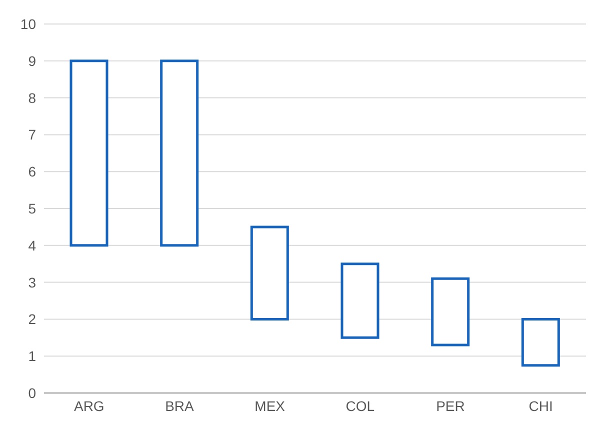 The image size is (590, 423). What do you see at coordinates (270, 406) in the screenshot?
I see `x-tick-label: MEX` at bounding box center [270, 406].